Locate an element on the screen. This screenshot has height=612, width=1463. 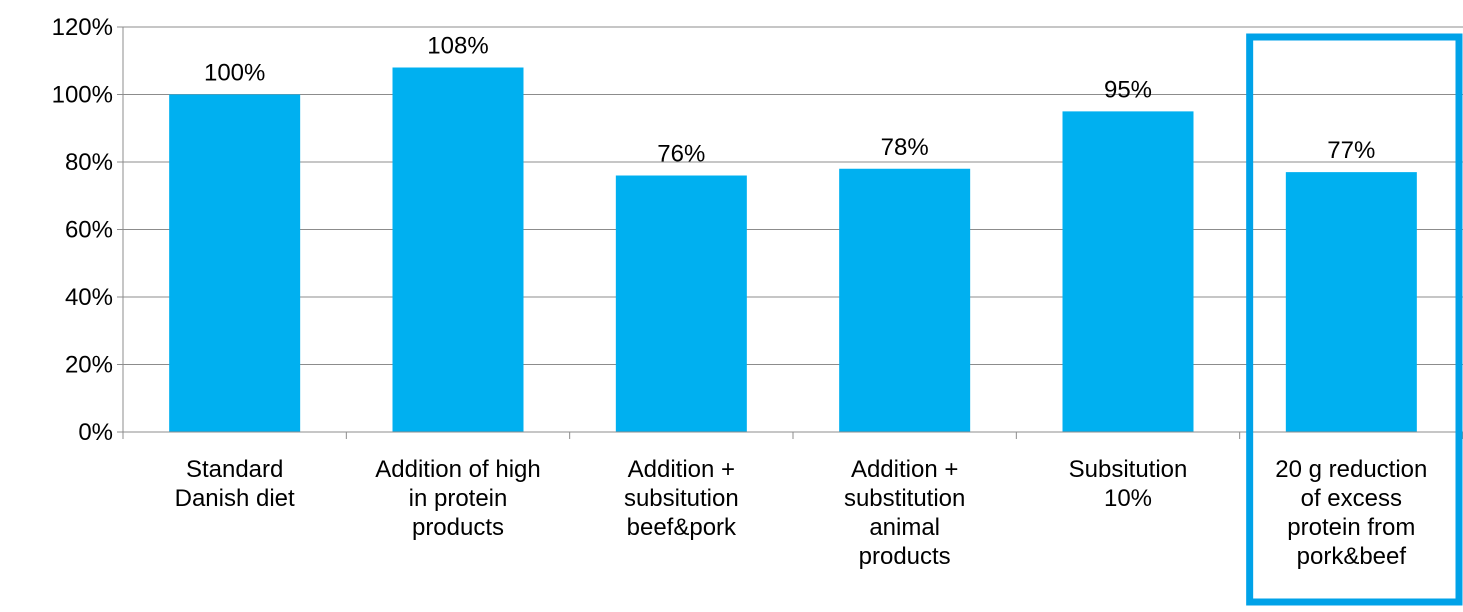
data-label: 76% is located at coordinates (681, 154).